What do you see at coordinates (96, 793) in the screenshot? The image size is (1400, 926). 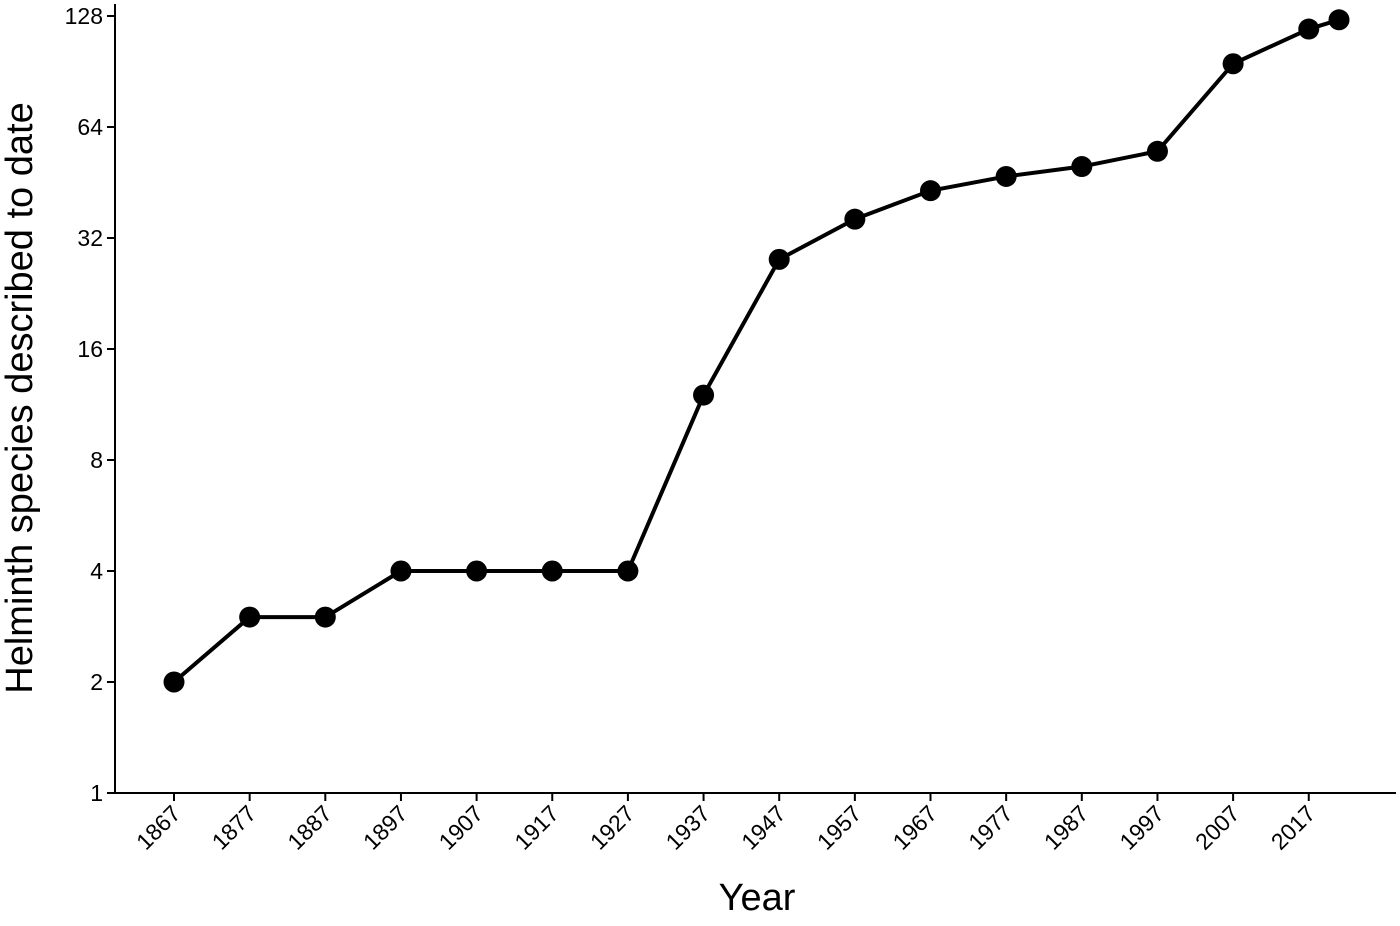 I see `y-tick-label: 1` at bounding box center [96, 793].